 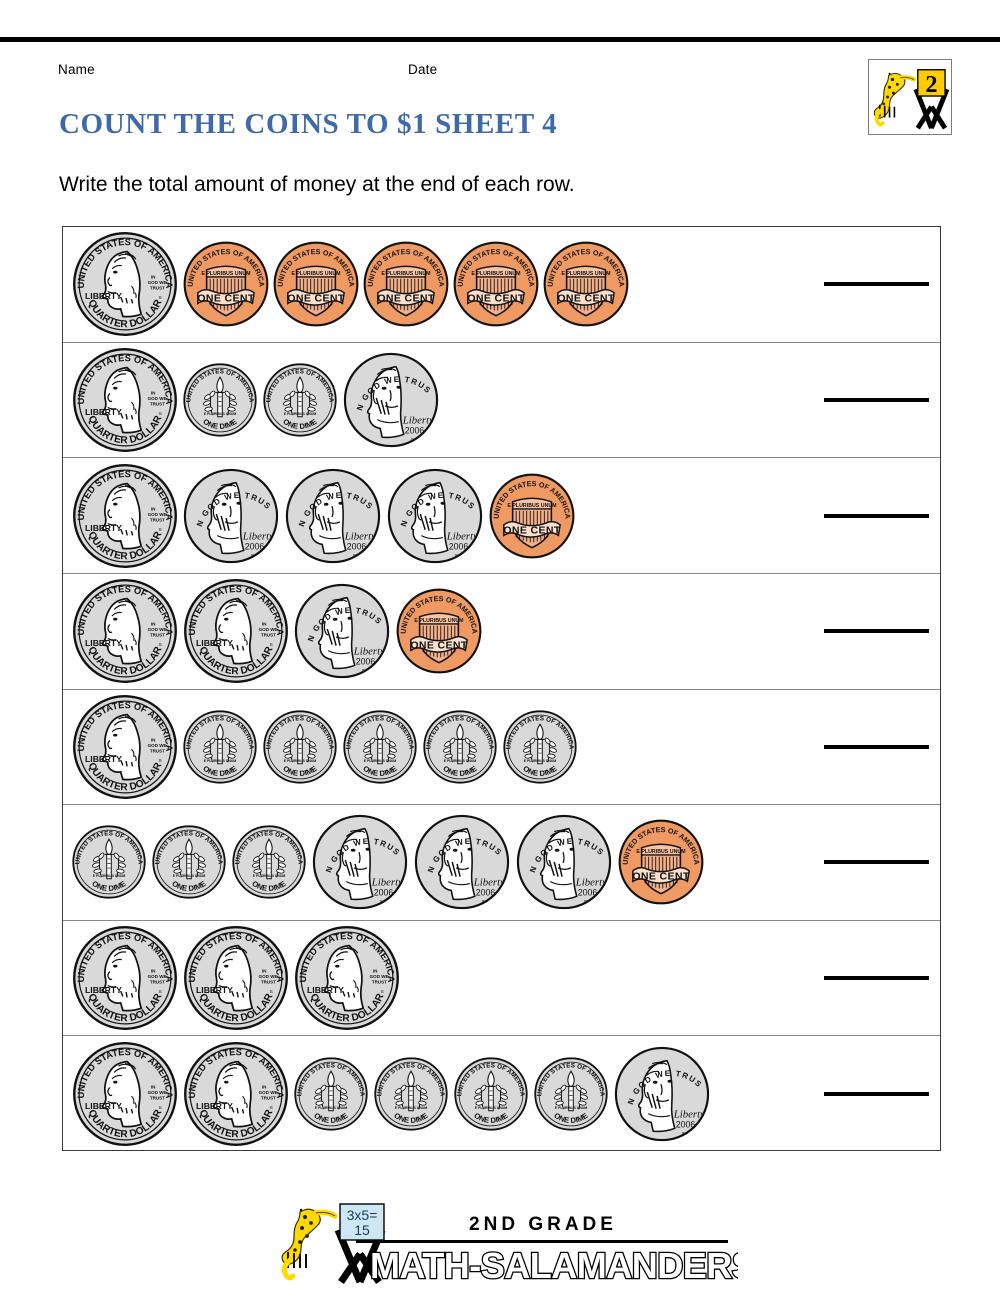 I want to click on page-title: COUNT THE COINS TO $1 SHEET 4, so click(x=308, y=124).